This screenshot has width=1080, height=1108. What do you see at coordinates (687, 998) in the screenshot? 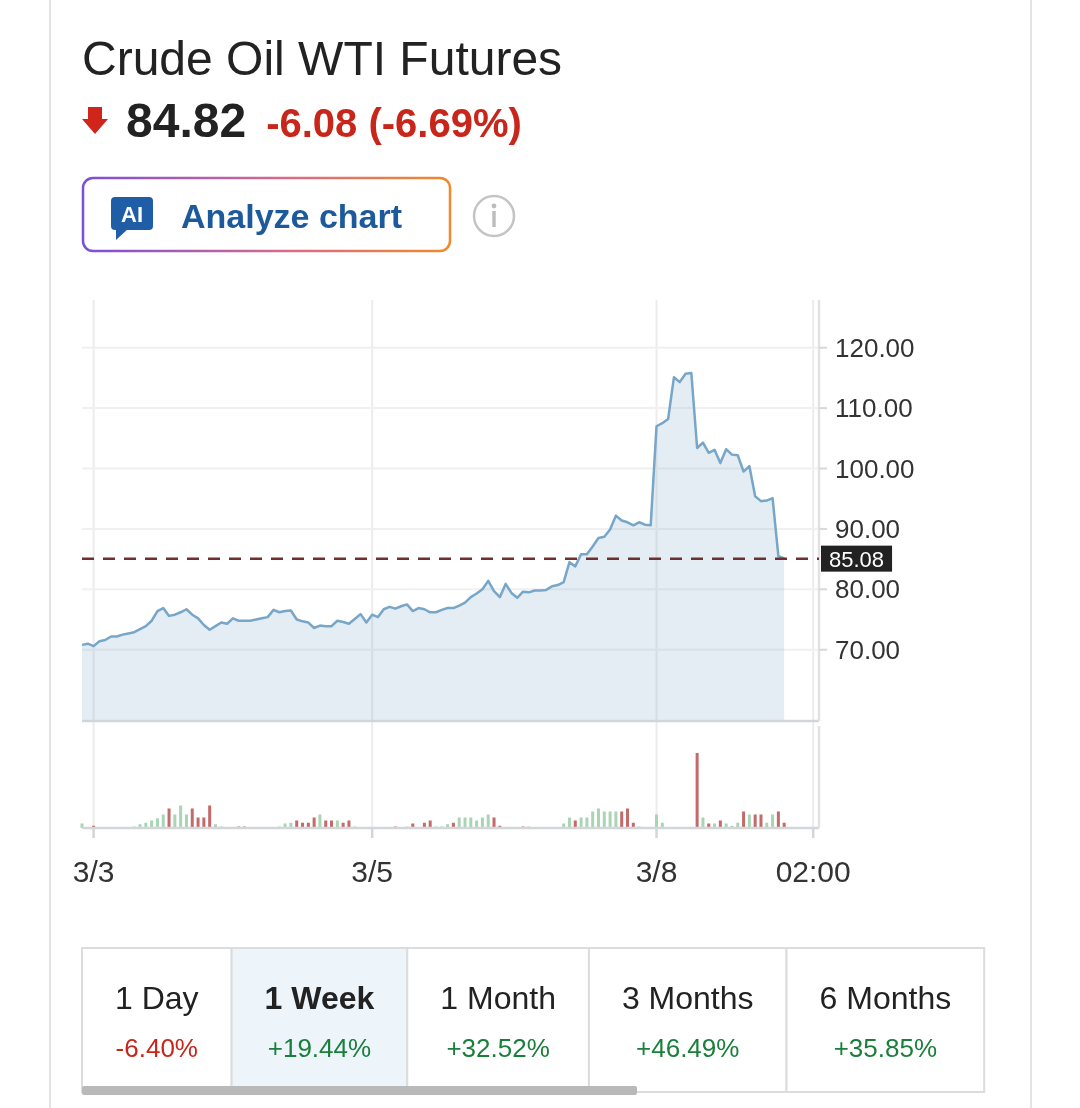
I see `category-label: 3 Months` at bounding box center [687, 998].